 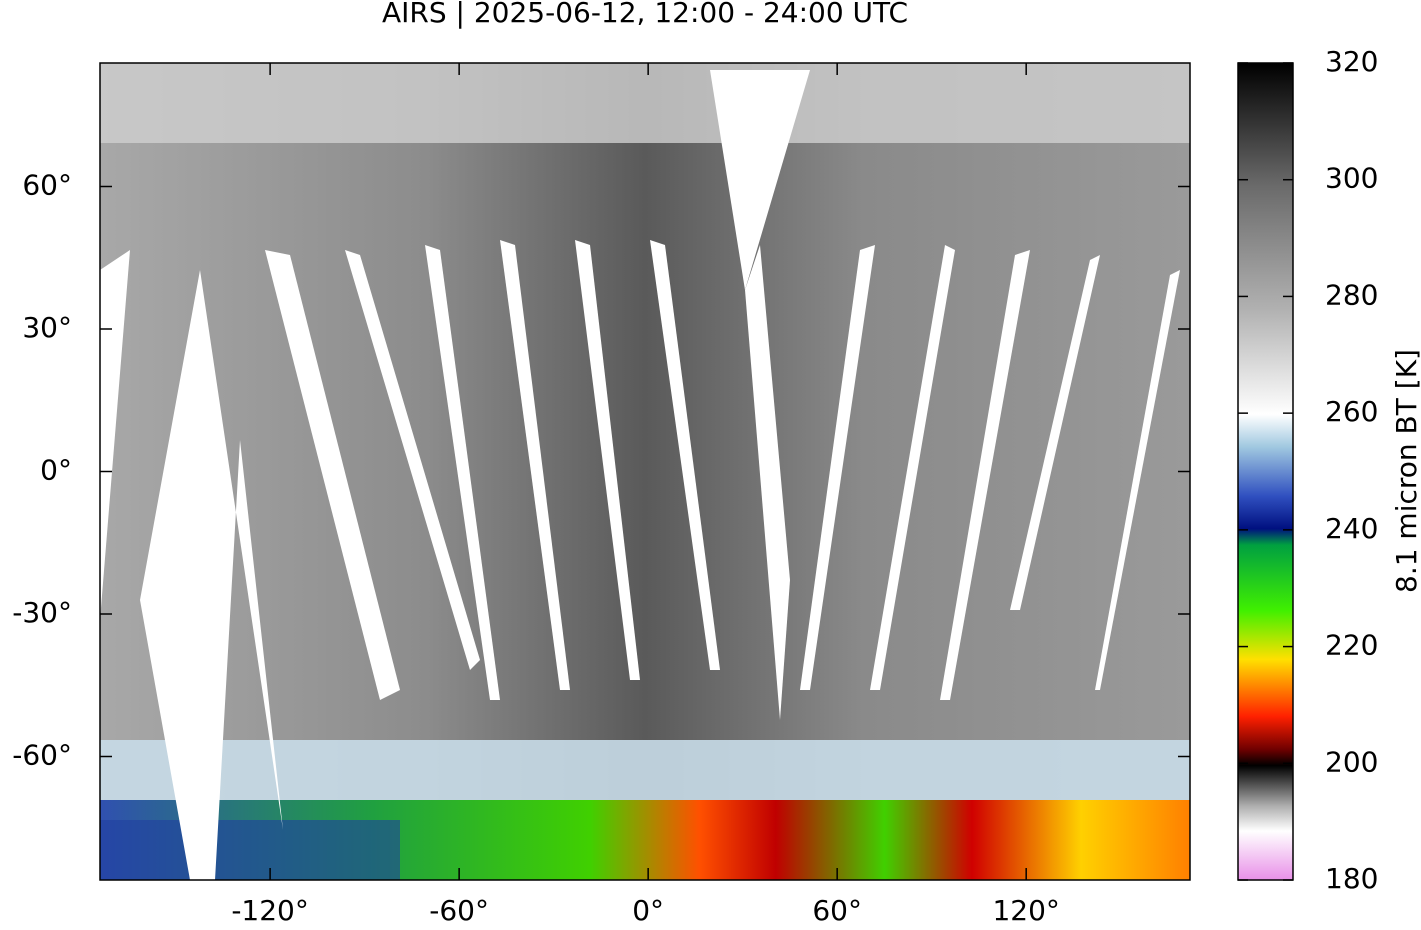 What do you see at coordinates (1351, 645) in the screenshot?
I see `colorbar-tick-label: 220` at bounding box center [1351, 645].